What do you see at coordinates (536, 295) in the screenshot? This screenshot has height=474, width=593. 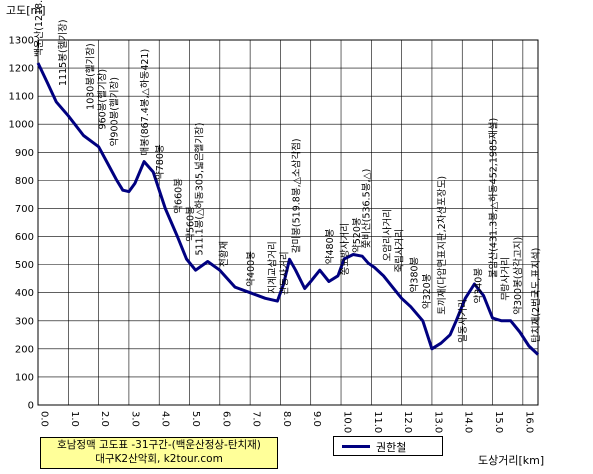 I see `annotation-label: 탄치재(2번국도,표지석)` at bounding box center [536, 295].